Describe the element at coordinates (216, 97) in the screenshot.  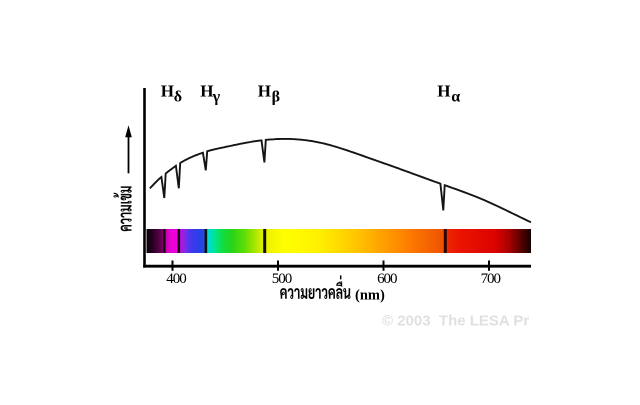
I see `svg-text: γ` at that location.